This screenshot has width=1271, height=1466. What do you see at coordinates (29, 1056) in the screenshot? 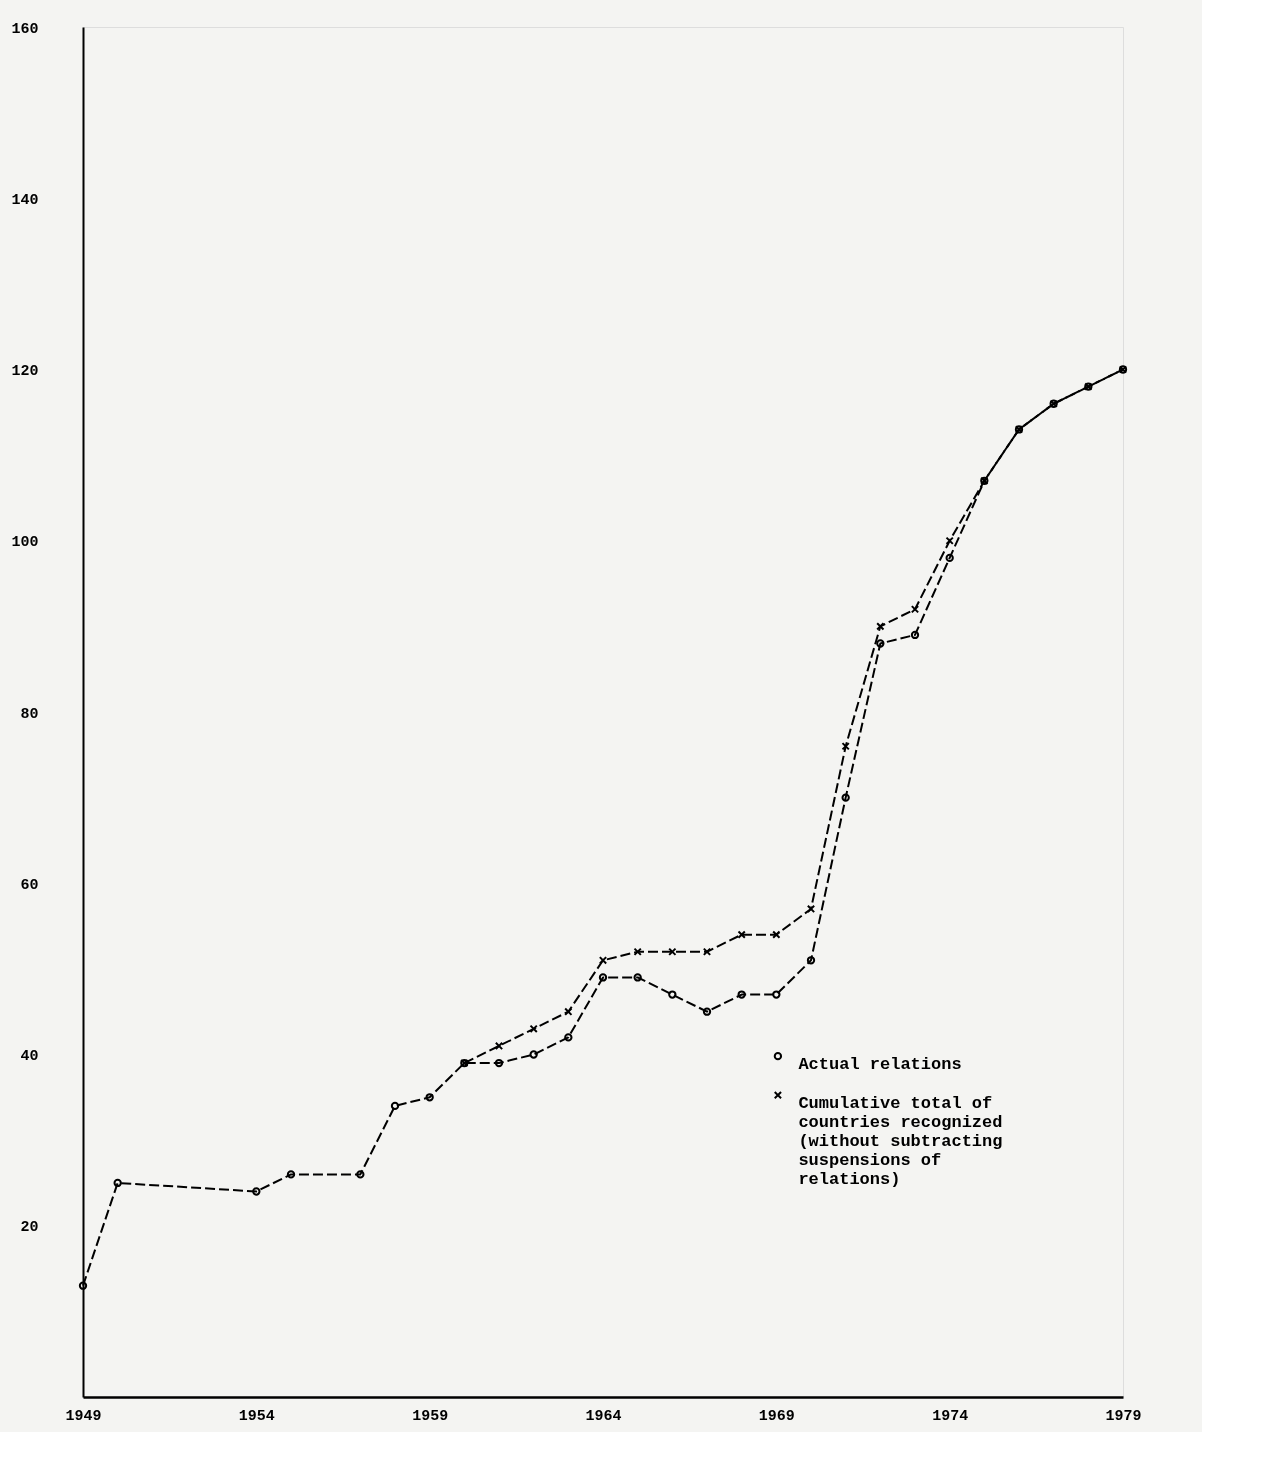
I see `y-tick-label: 40` at bounding box center [29, 1056].